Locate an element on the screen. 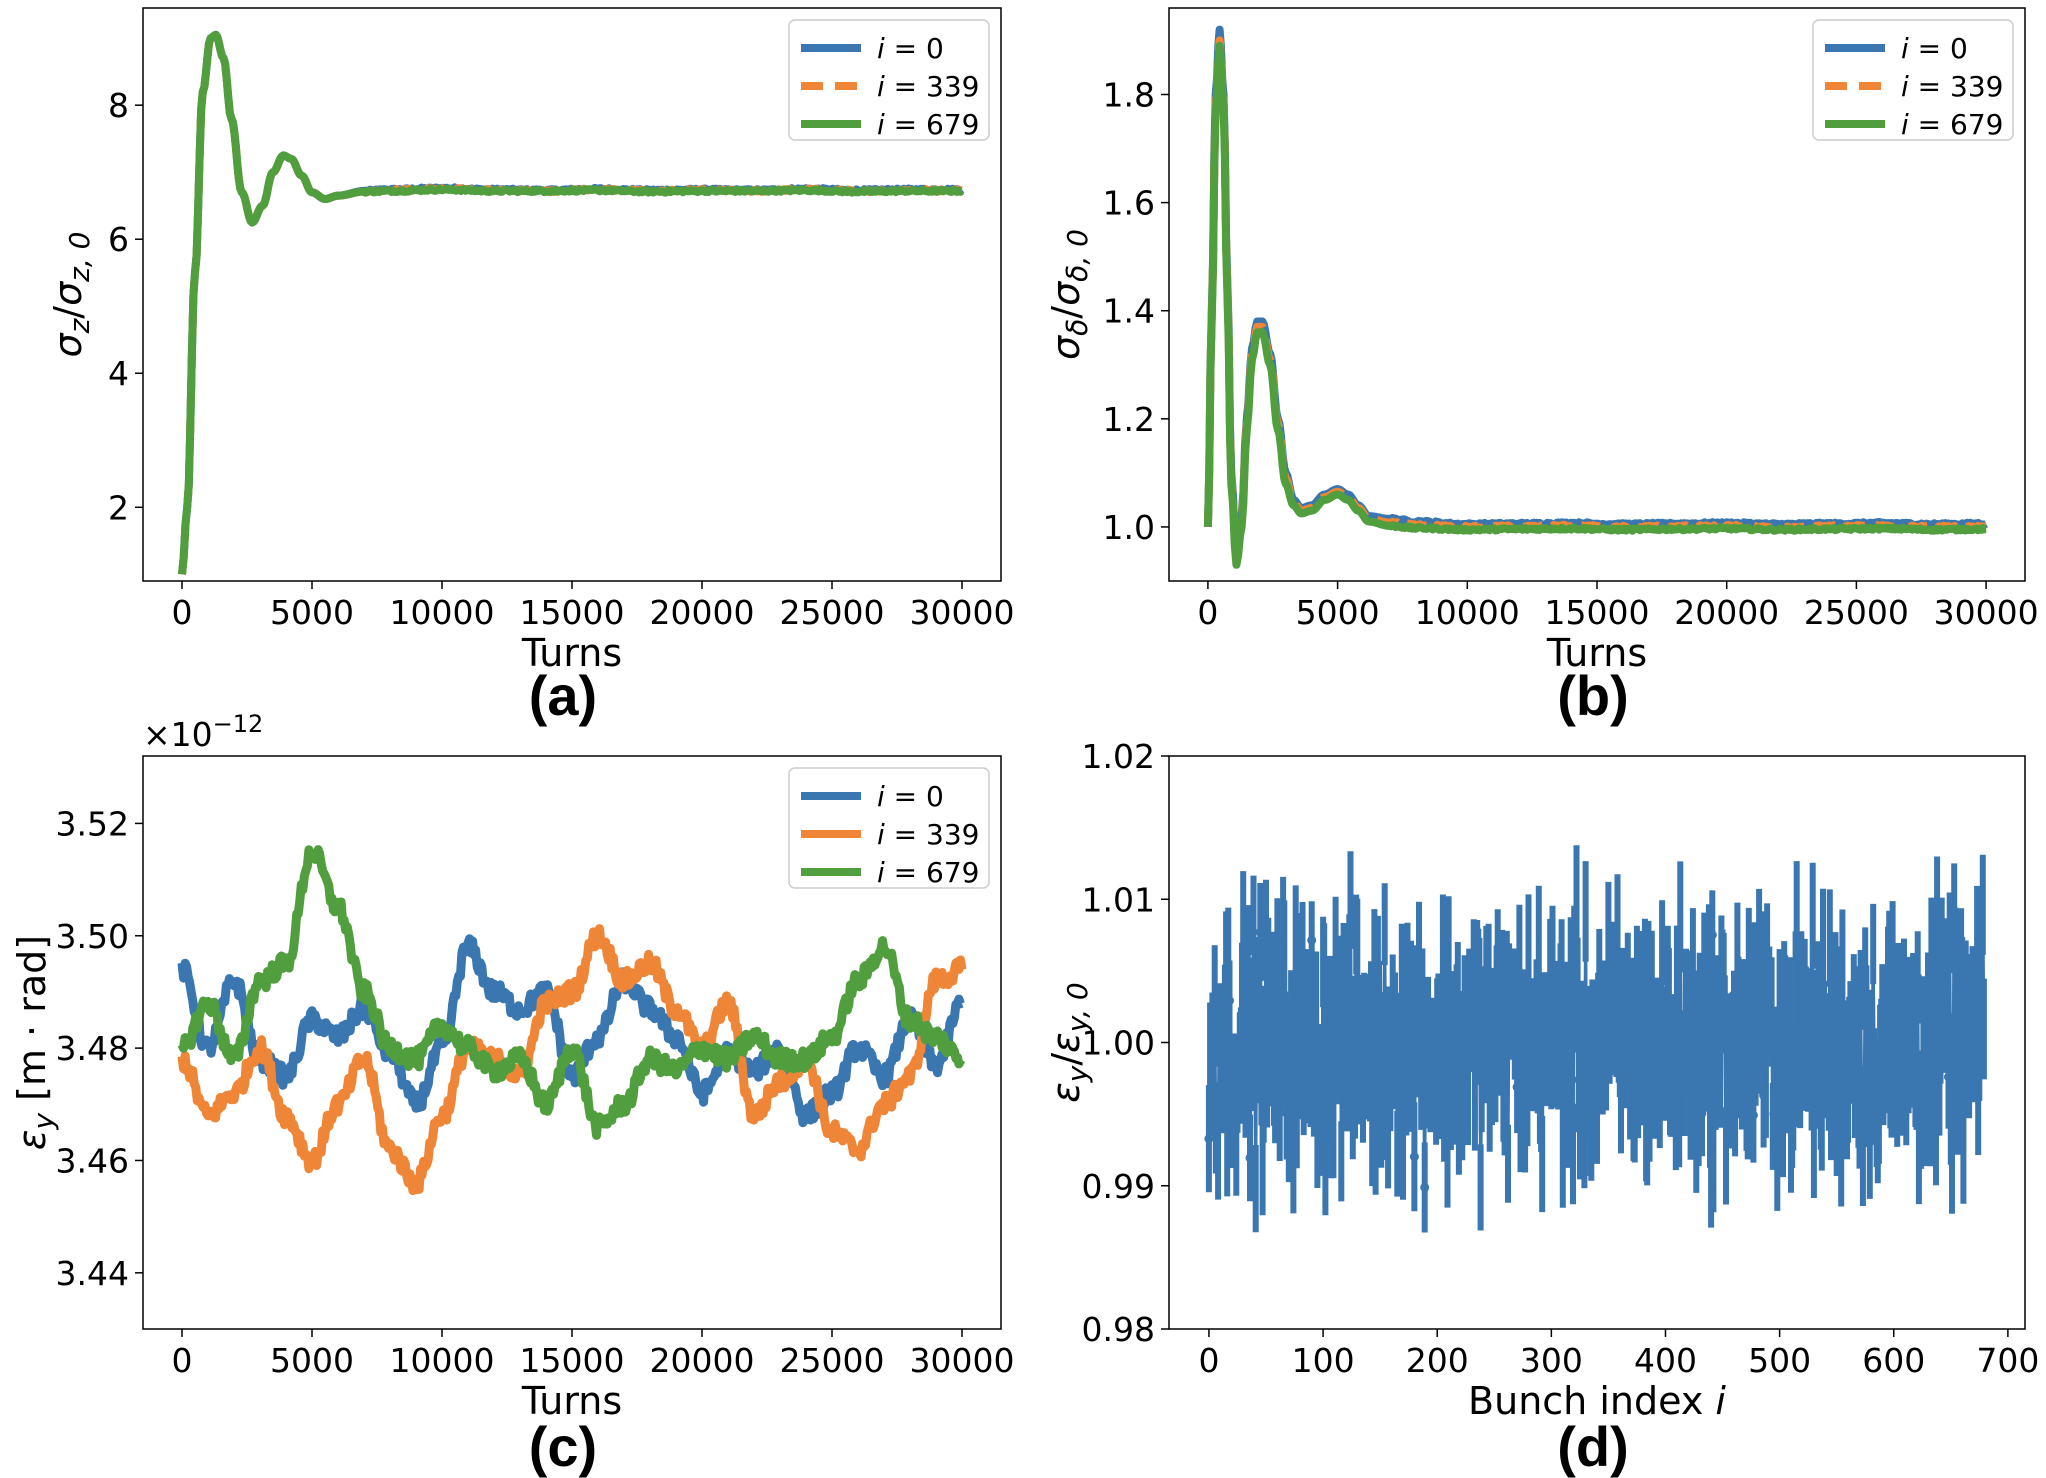 Image resolution: width=2046 pixels, height=1478 pixels. y-label-sub: y is located at coordinates (43, 1122).